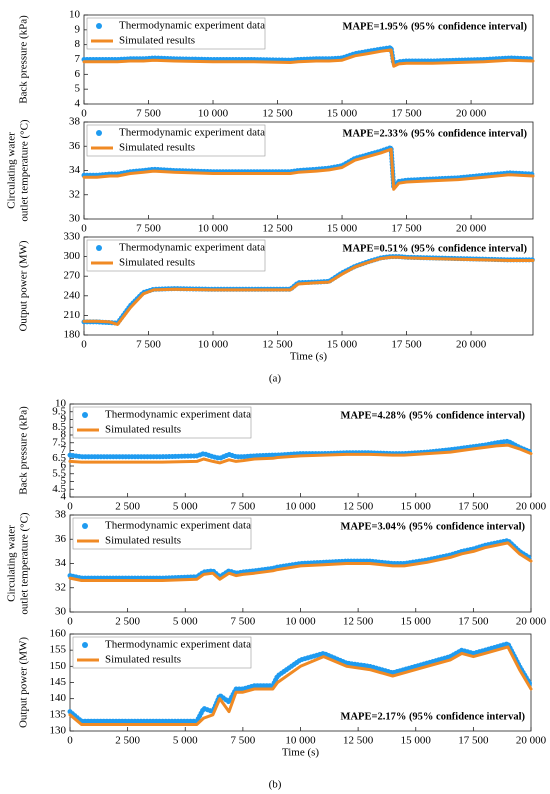 The height and width of the screenshot is (794, 550). I want to click on y-tick-label: 140, so click(58, 698).